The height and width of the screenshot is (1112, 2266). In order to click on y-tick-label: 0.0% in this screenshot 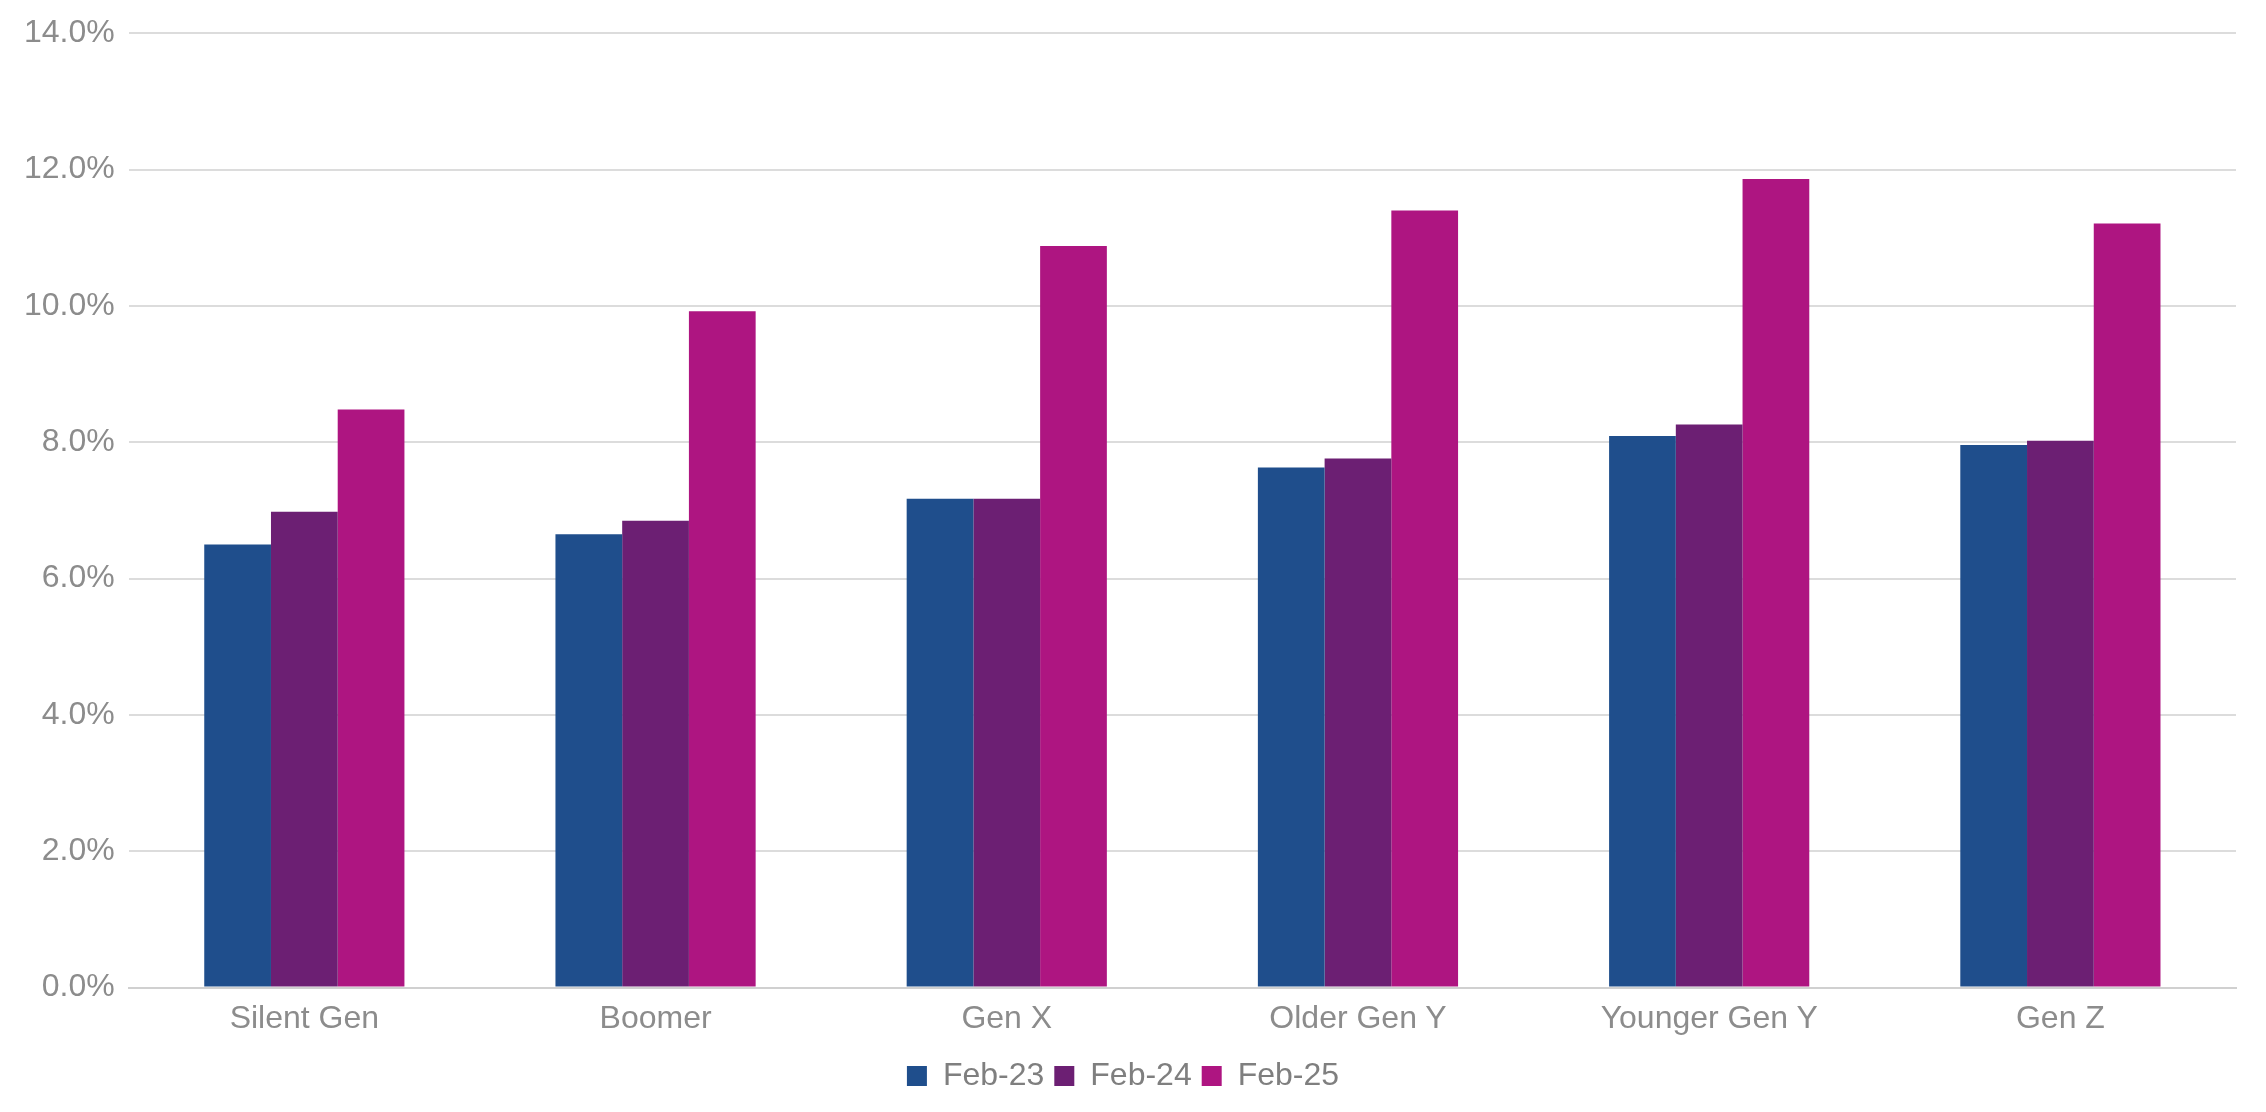, I will do `click(78, 985)`.